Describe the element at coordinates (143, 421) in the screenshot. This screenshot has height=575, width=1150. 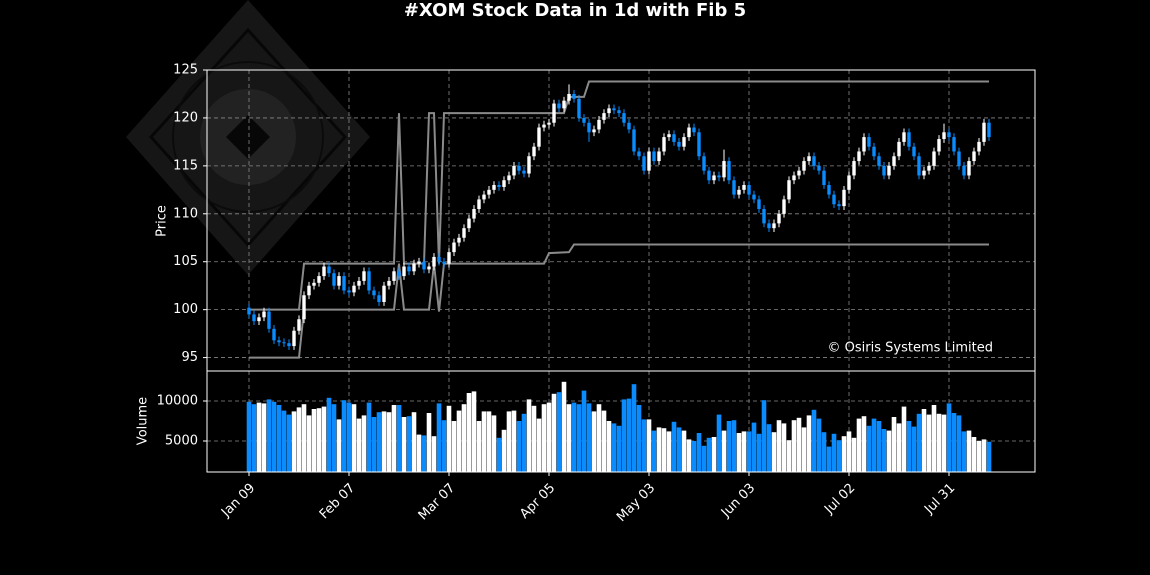
I see `volume-axis-label: Volume` at that location.